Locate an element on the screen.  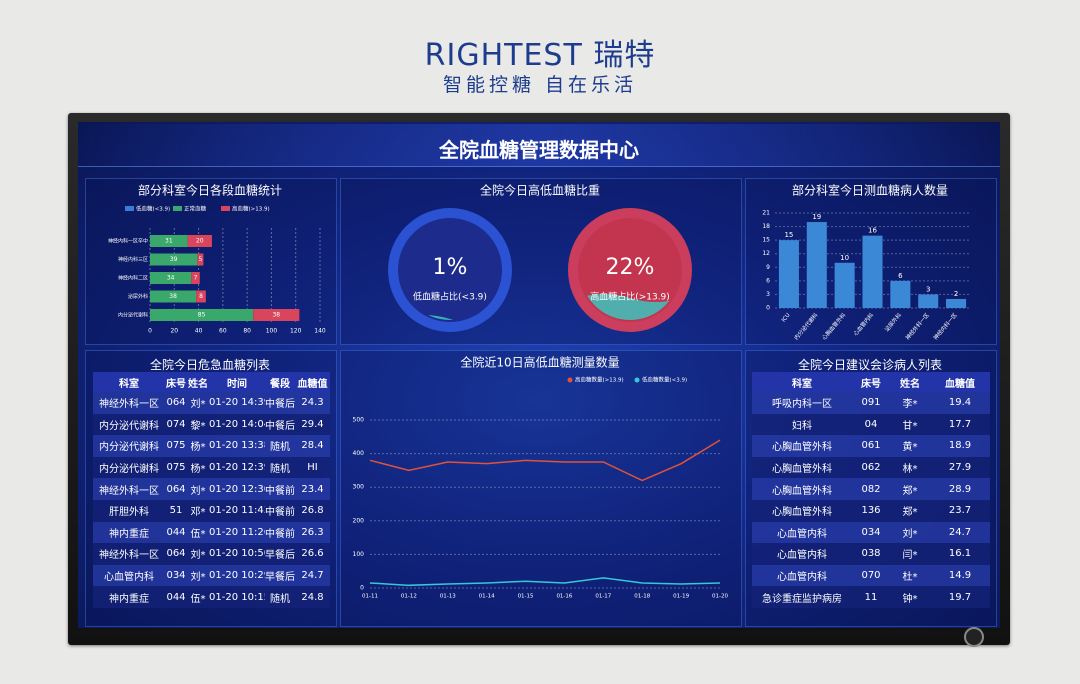
data-label: 20 is located at coordinates (200, 241).